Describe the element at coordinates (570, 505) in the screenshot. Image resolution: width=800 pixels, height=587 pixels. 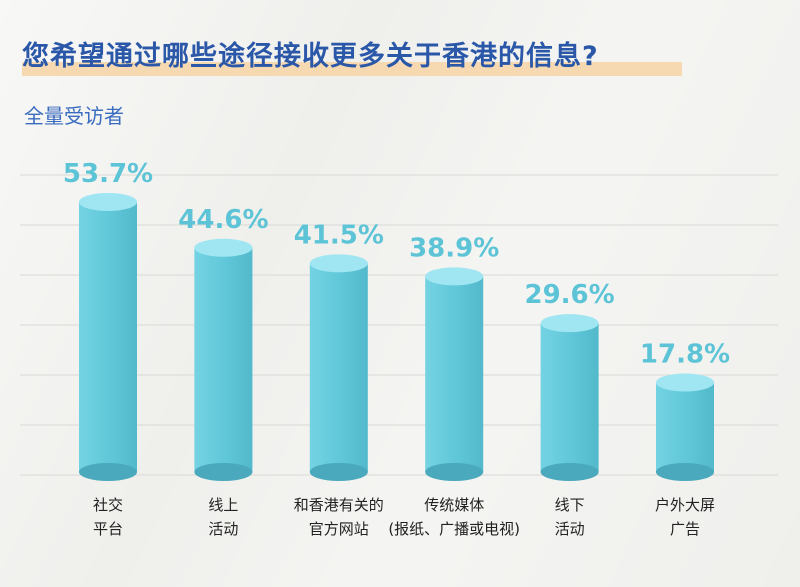
I see `category-label: 线下` at that location.